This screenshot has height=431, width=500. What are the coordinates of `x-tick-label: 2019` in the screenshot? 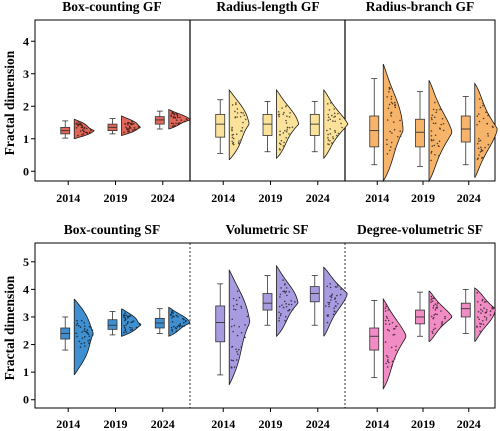 It's located at (423, 198).